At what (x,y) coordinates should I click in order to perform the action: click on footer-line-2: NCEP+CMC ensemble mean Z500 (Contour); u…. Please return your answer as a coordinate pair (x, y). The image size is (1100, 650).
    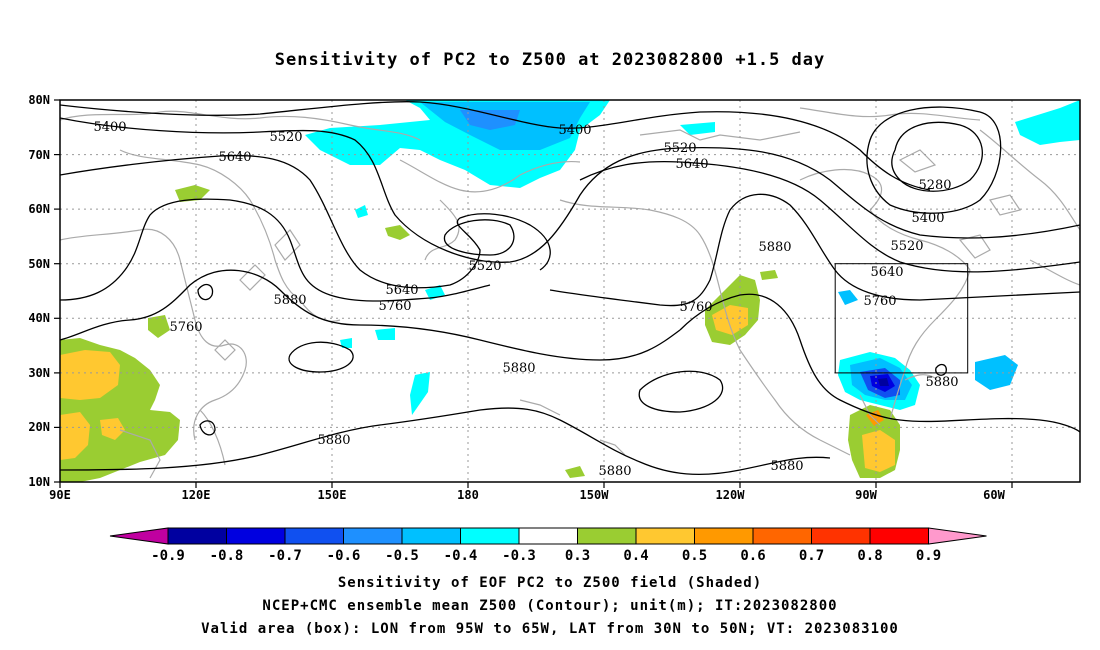
    Looking at the image, I should click on (550, 606).